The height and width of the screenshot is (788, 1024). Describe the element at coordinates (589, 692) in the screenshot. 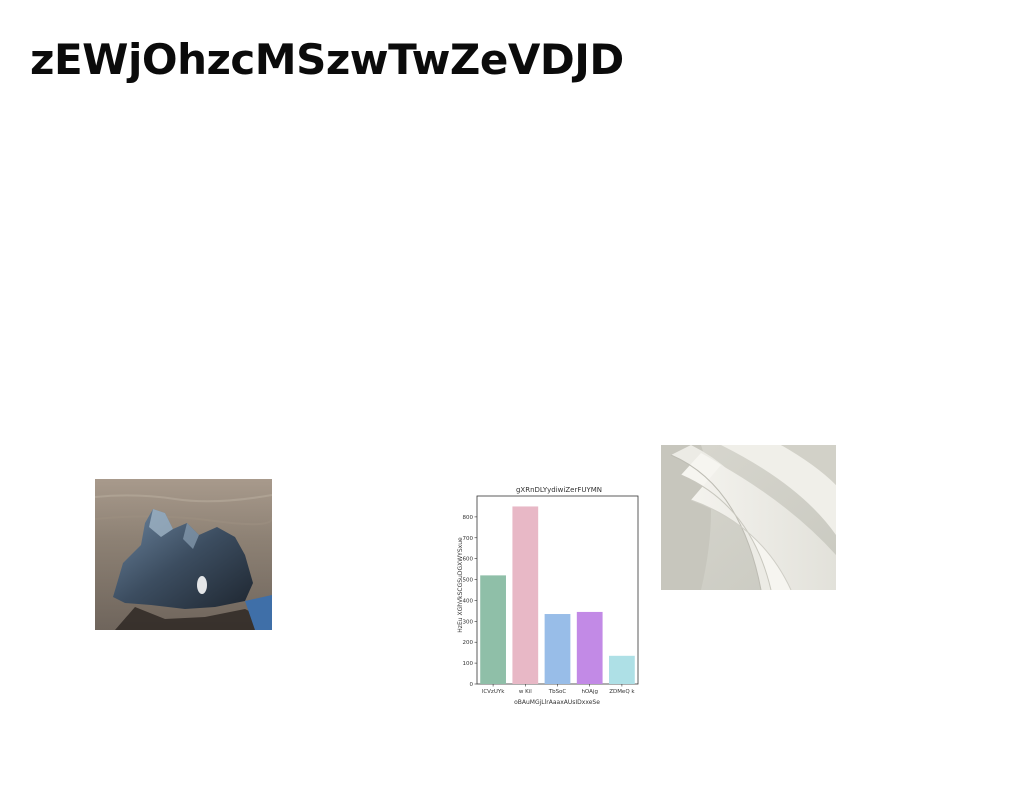

I see `x-tick-label: hOAjg` at that location.